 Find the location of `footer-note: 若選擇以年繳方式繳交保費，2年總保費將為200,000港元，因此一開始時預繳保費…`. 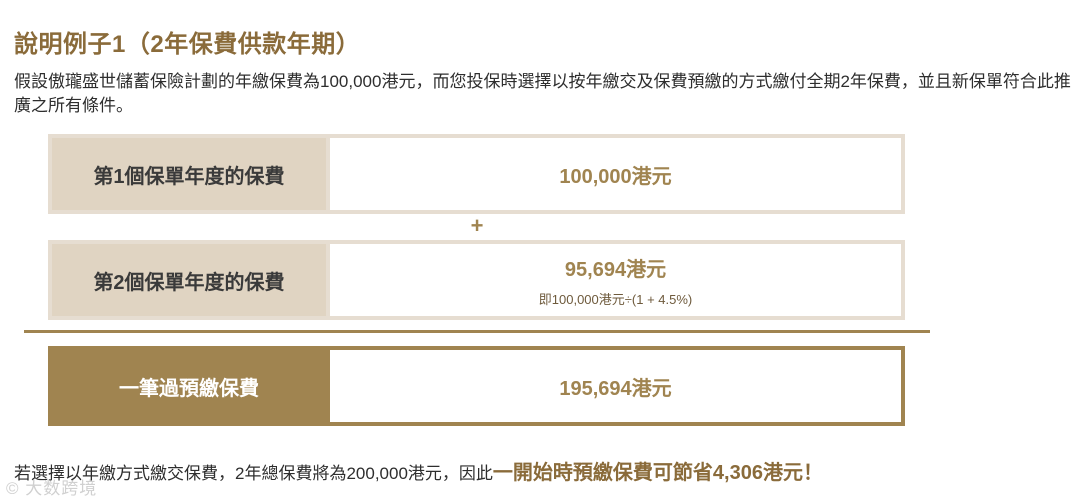

footer-note: 若選擇以年繳方式繳交保費，2年總保費將為200,000港元，因此一開始時預繳保費… is located at coordinates (418, 470).